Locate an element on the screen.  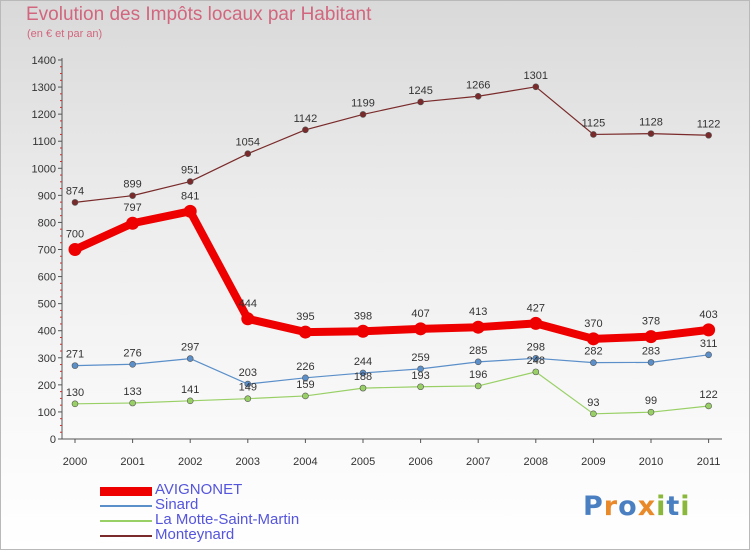
data-label-avignonet: 398 is located at coordinates (363, 316).